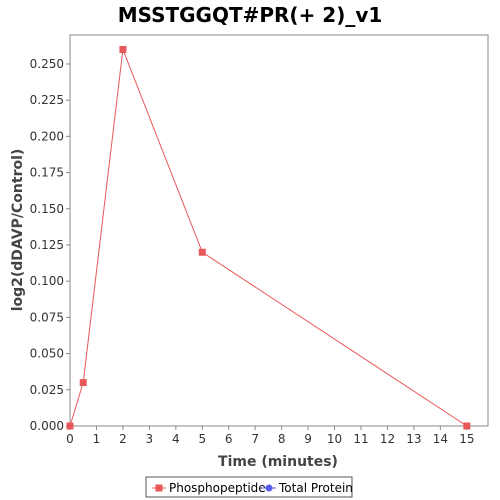 The width and height of the screenshot is (500, 500). What do you see at coordinates (250, 15) in the screenshot?
I see `chart-title: MSSTGGQT#PR(+ 2)_v1` at bounding box center [250, 15].